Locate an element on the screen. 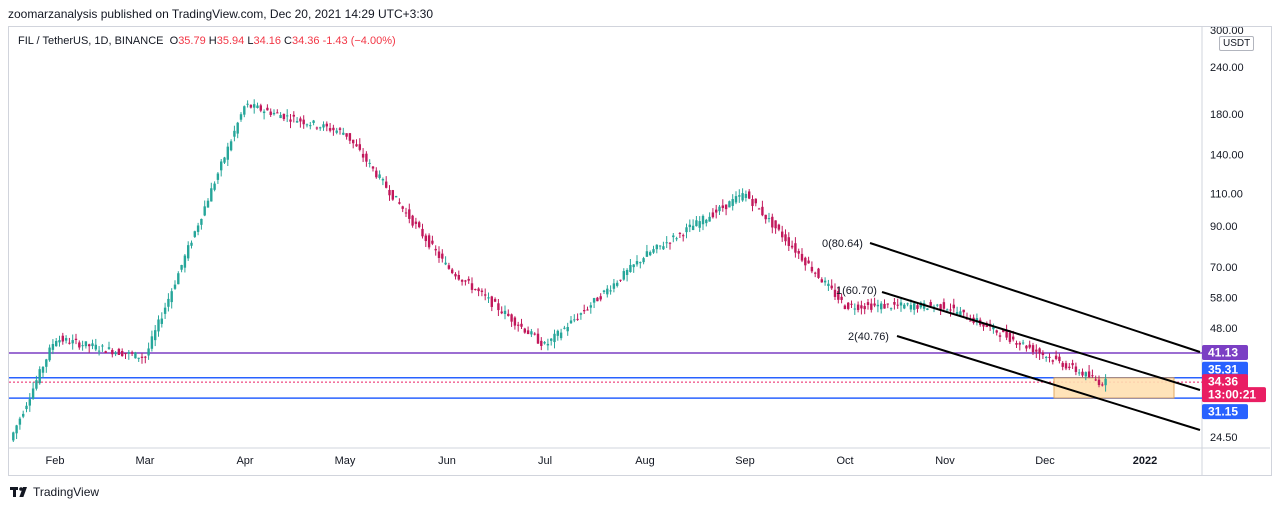 The width and height of the screenshot is (1280, 509). y-tick-label: 140.00 is located at coordinates (1227, 156).